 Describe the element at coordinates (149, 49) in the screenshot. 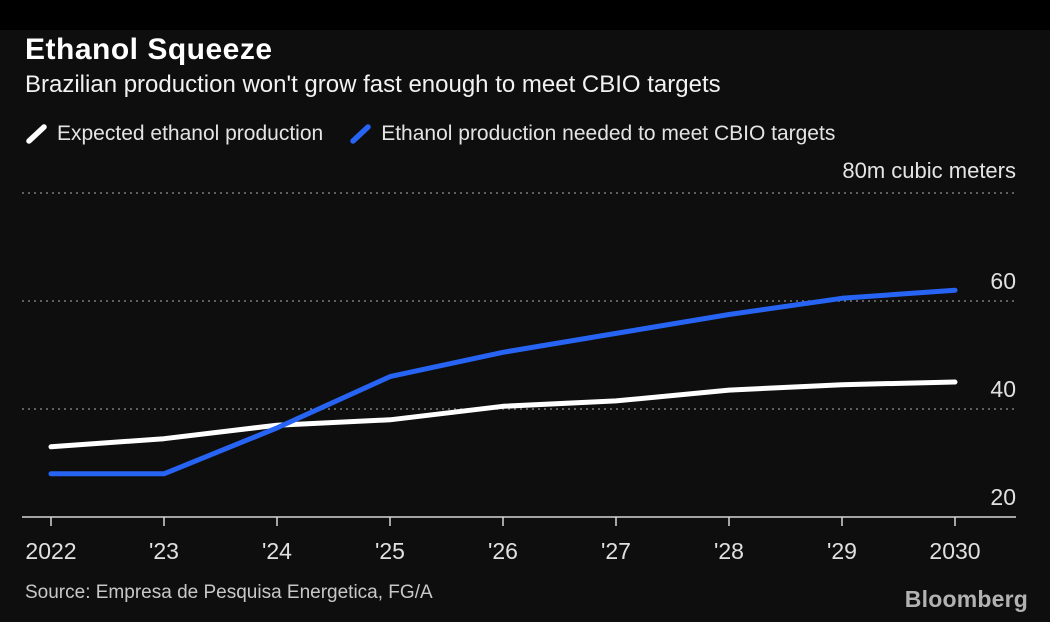

I see `chart-title: Ethanol Squeeze` at that location.